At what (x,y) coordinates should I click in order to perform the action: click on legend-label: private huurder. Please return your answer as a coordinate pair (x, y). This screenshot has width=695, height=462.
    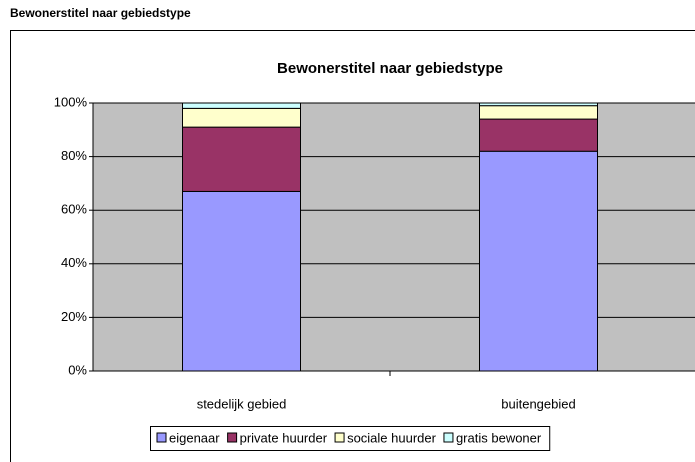
    Looking at the image, I should click on (284, 437).